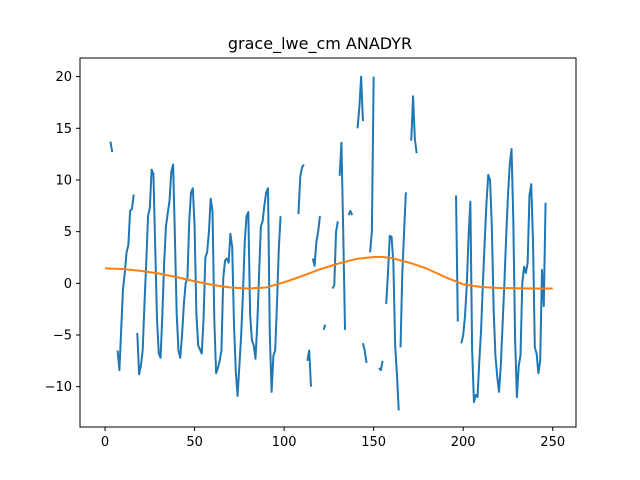 This screenshot has width=640, height=480. I want to click on x-tick-label: 250, so click(552, 442).